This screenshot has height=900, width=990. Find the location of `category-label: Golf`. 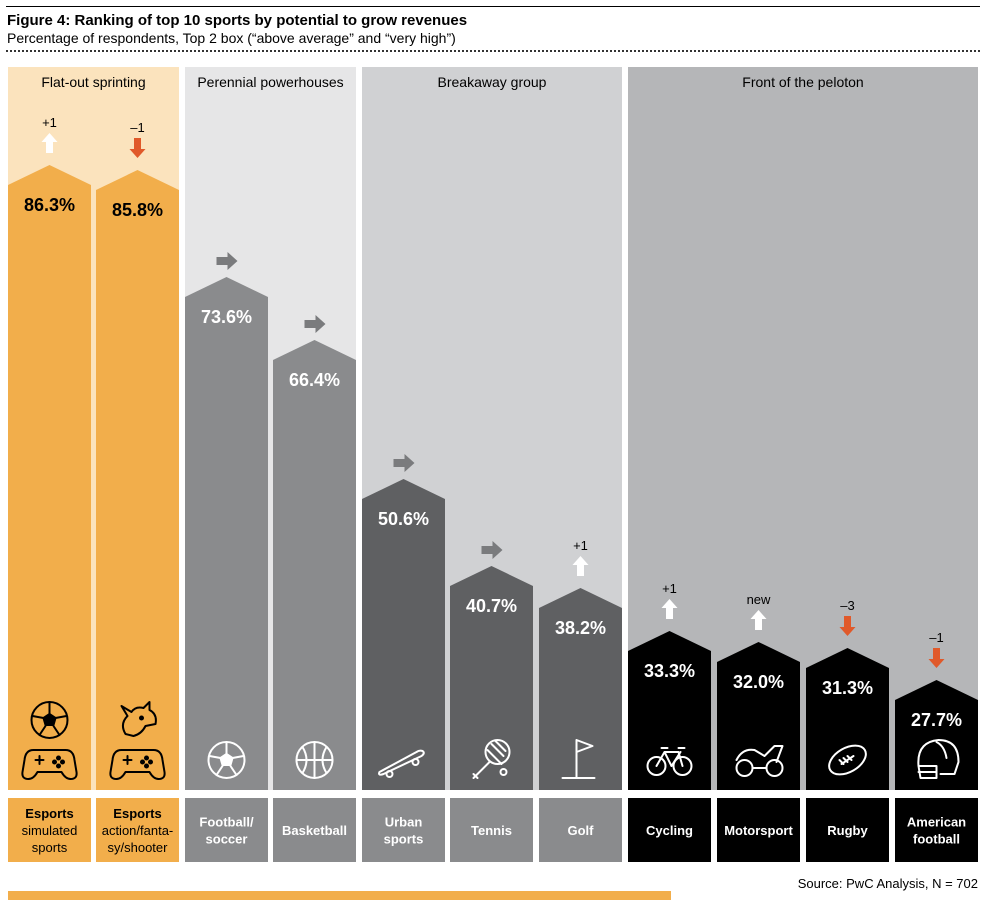

category-label: Golf is located at coordinates (581, 830).